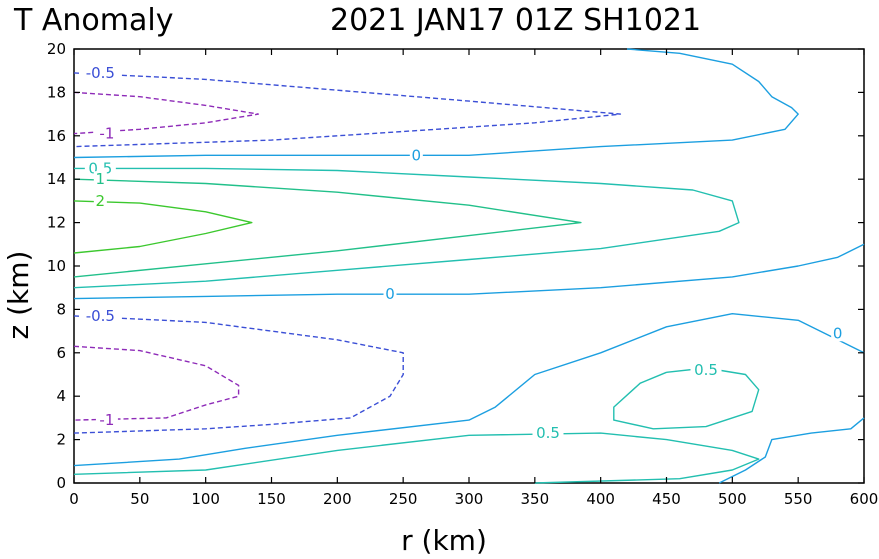 The height and width of the screenshot is (559, 879). I want to click on y-tick-label: 14, so click(56, 179).